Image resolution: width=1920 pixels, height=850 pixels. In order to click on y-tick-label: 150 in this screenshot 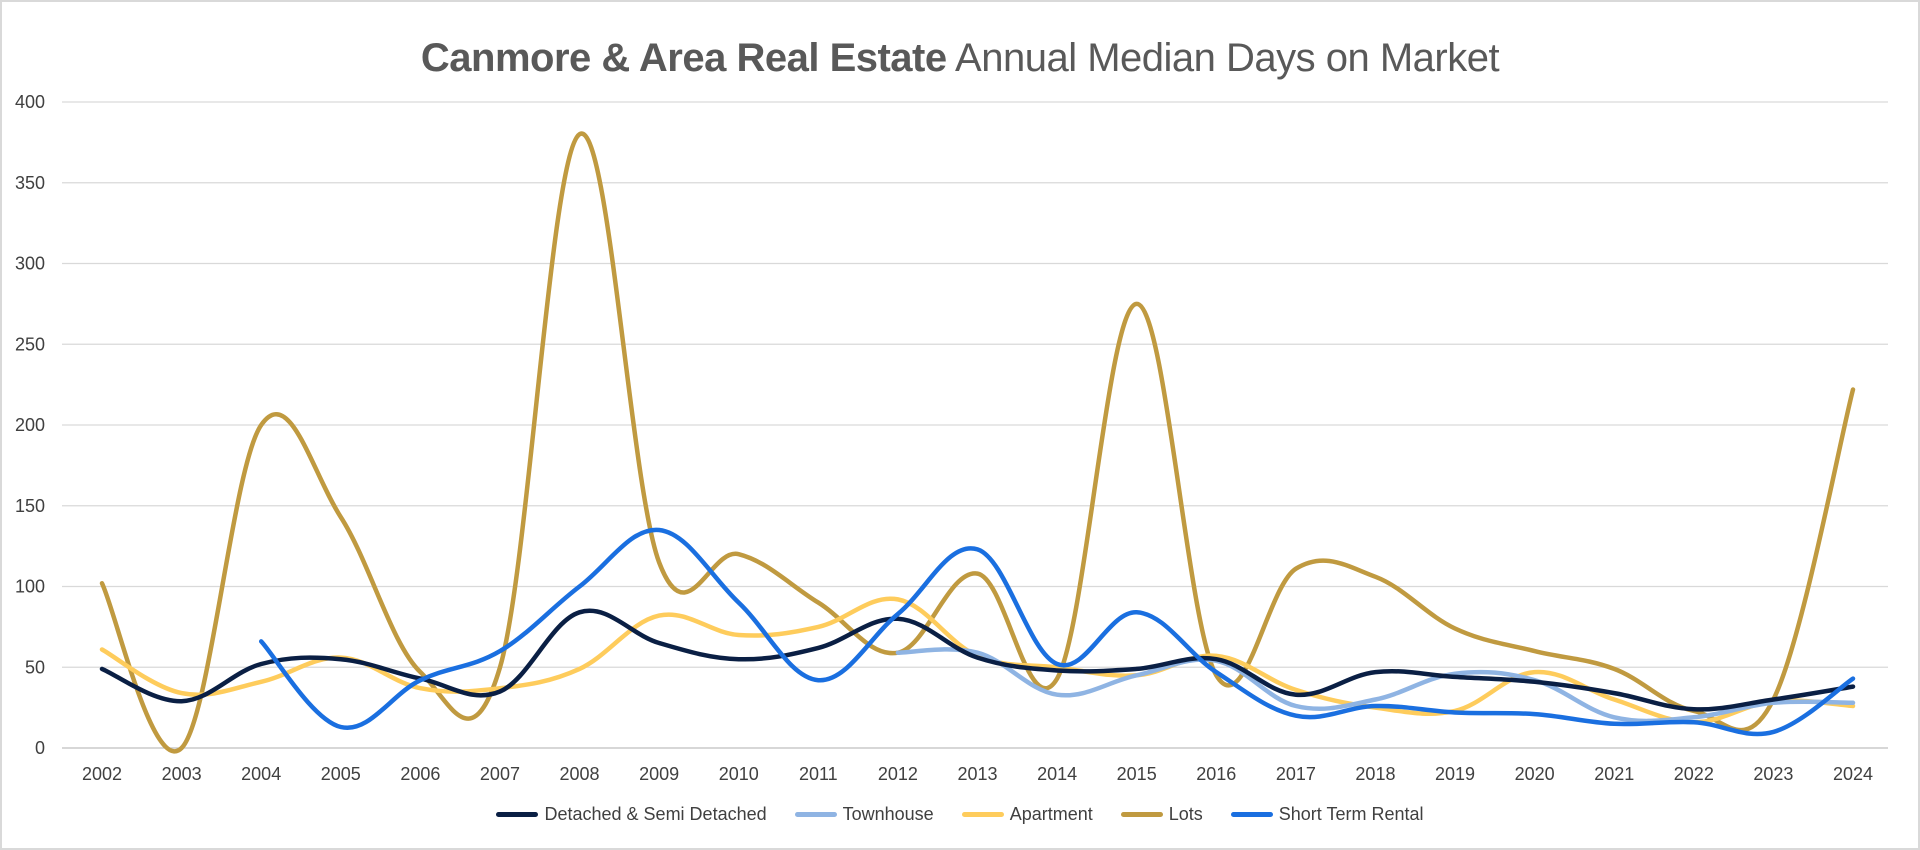, I will do `click(30, 506)`.